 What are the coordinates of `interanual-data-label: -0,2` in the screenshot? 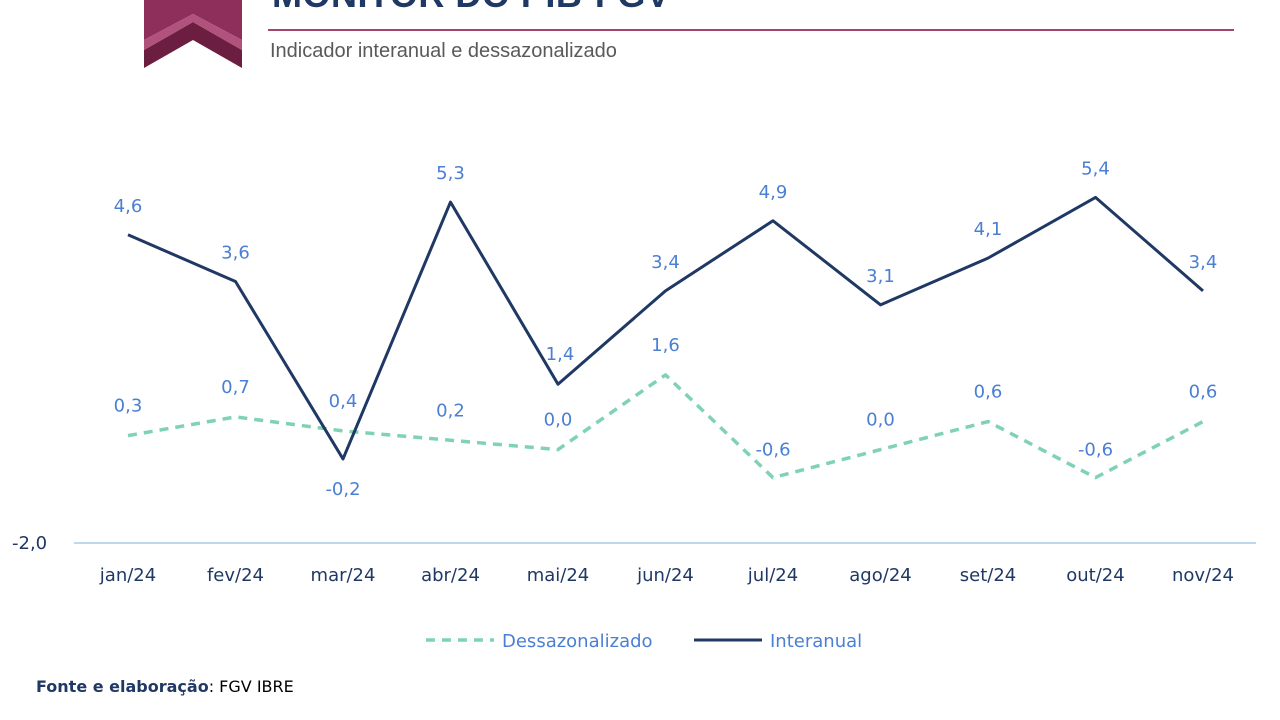 It's located at (342, 489).